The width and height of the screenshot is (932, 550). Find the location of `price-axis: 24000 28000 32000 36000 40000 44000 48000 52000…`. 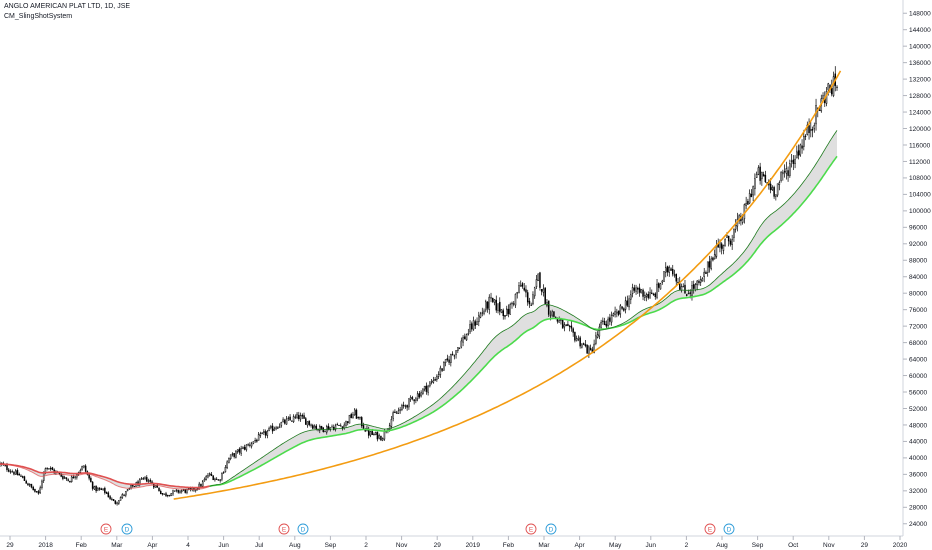

price-axis: 24000 28000 32000 36000 40000 44000 48000 52000… is located at coordinates (917, 270).